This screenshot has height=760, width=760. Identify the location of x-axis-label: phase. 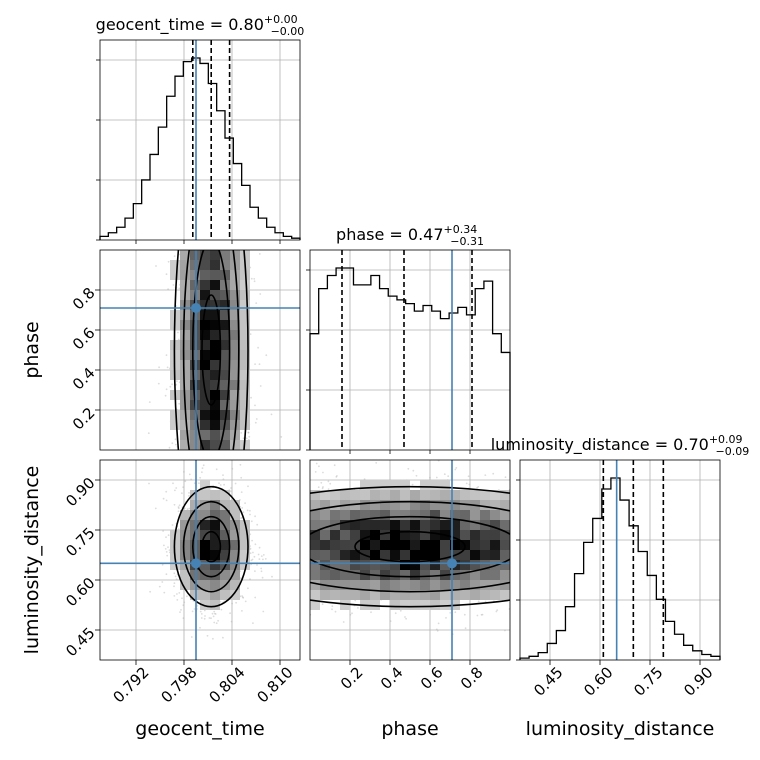
(409, 729).